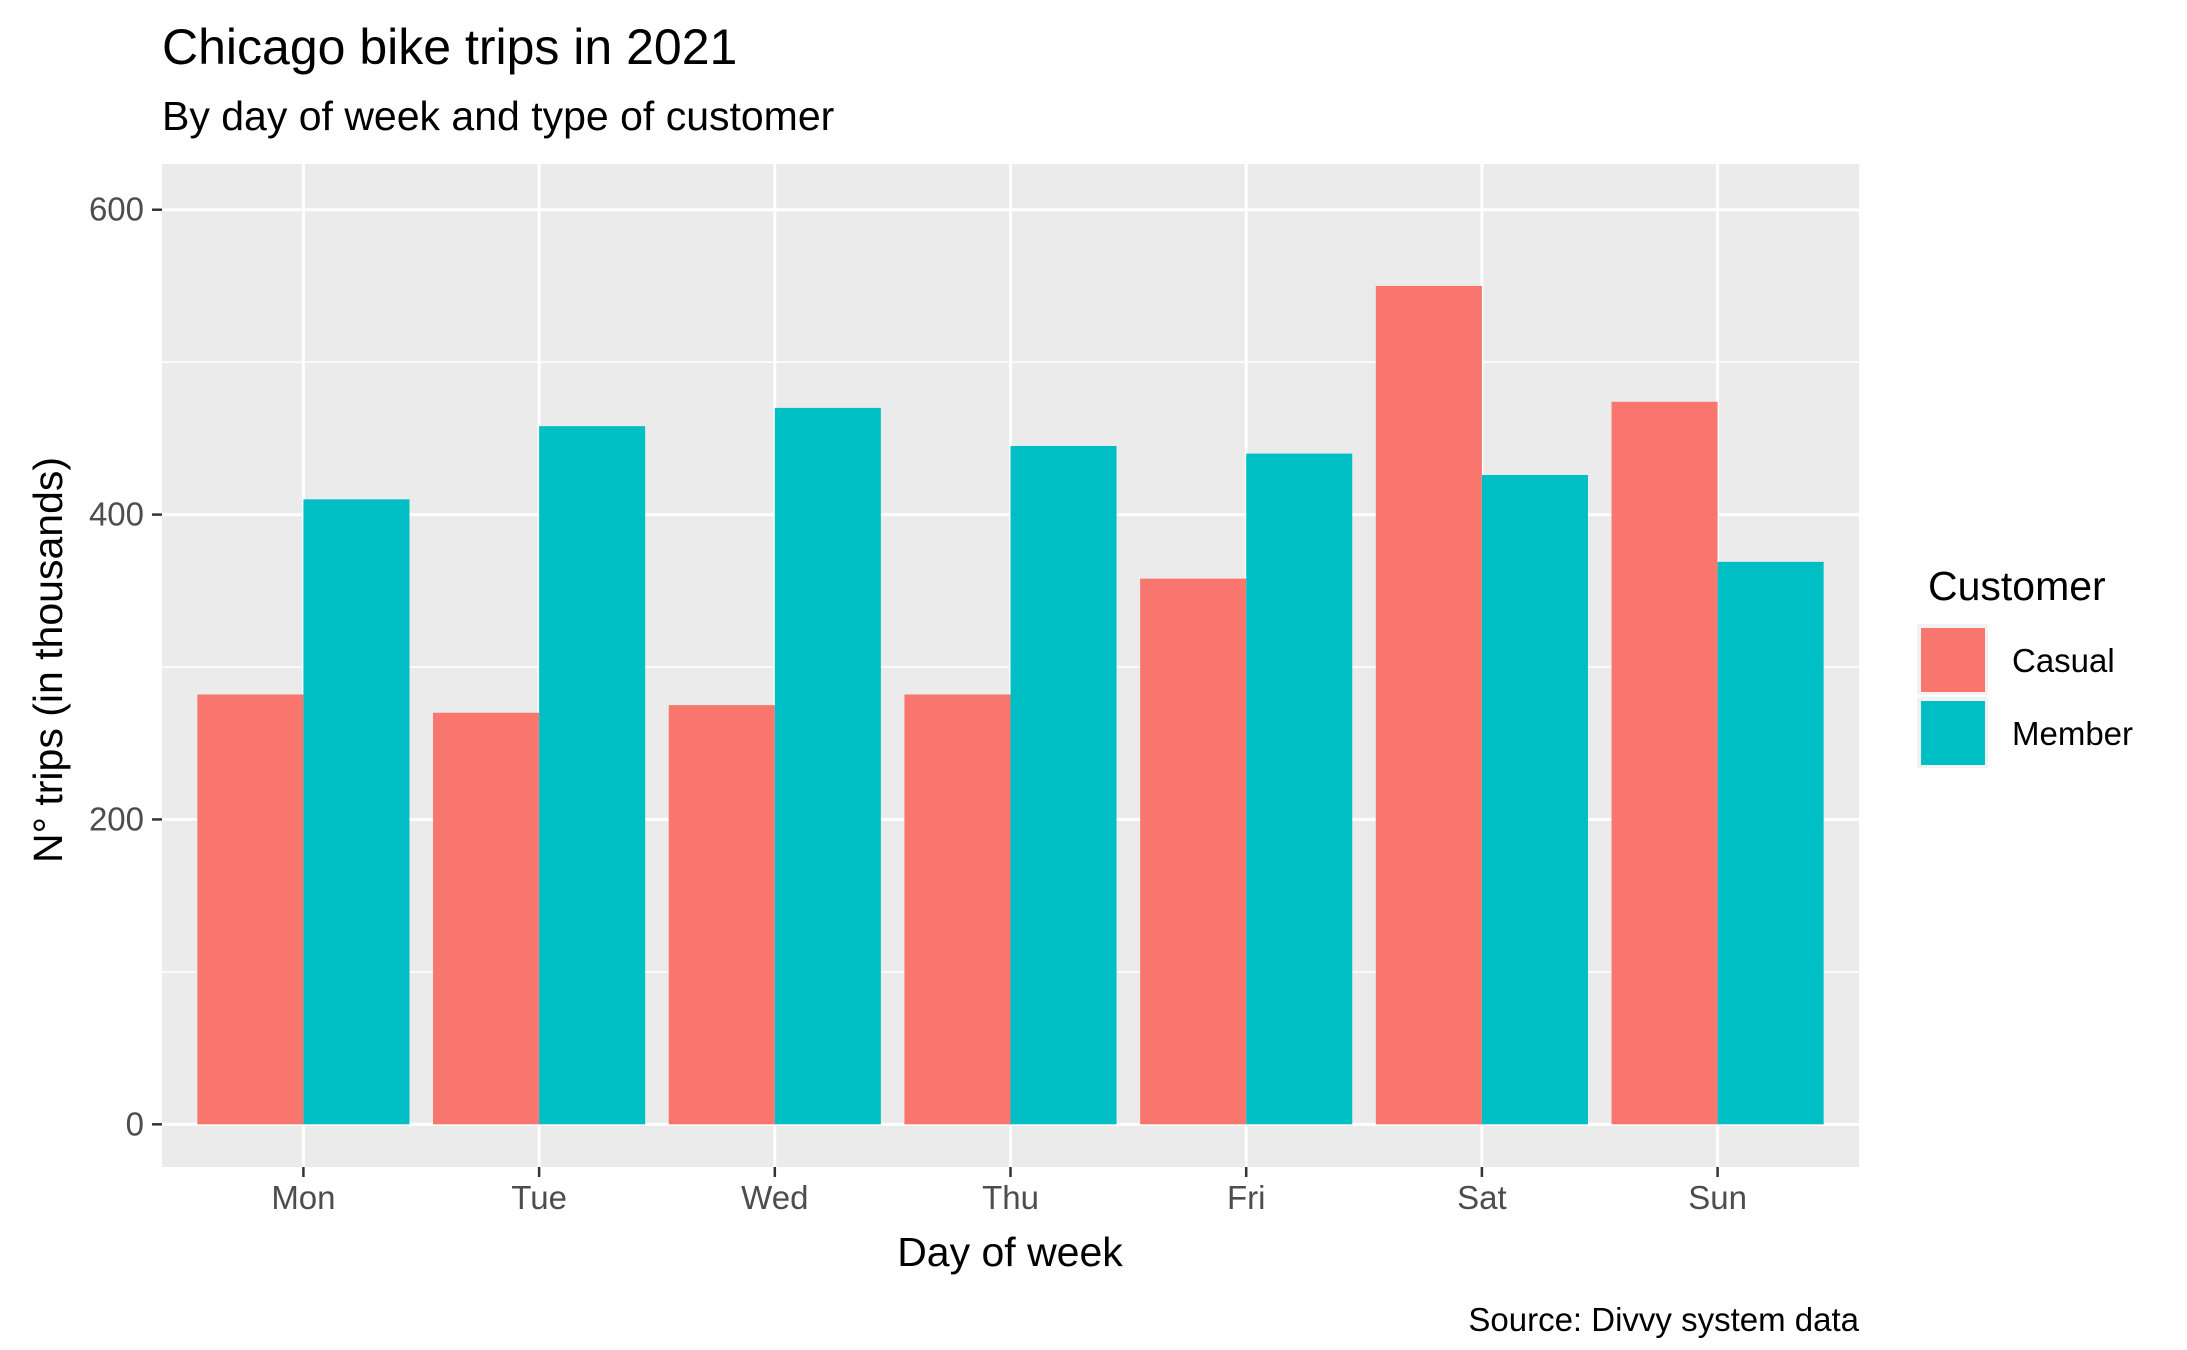 This screenshot has width=2187, height=1350. I want to click on legend-items: Casual Member, so click(2025, 696).